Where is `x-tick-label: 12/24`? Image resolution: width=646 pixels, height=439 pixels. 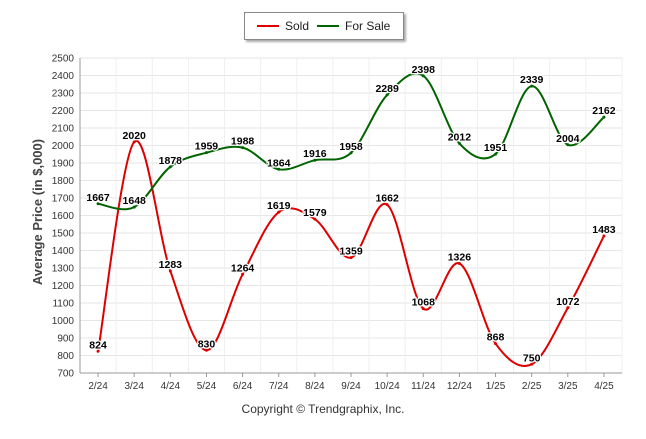
x-tick-label: 12/24 is located at coordinates (459, 386).